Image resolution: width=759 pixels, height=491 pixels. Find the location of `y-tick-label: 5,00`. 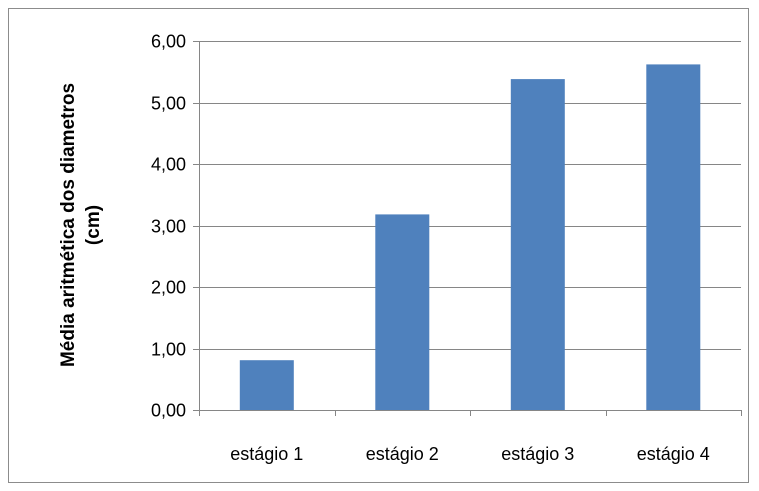

y-tick-label: 5,00 is located at coordinates (168, 104).